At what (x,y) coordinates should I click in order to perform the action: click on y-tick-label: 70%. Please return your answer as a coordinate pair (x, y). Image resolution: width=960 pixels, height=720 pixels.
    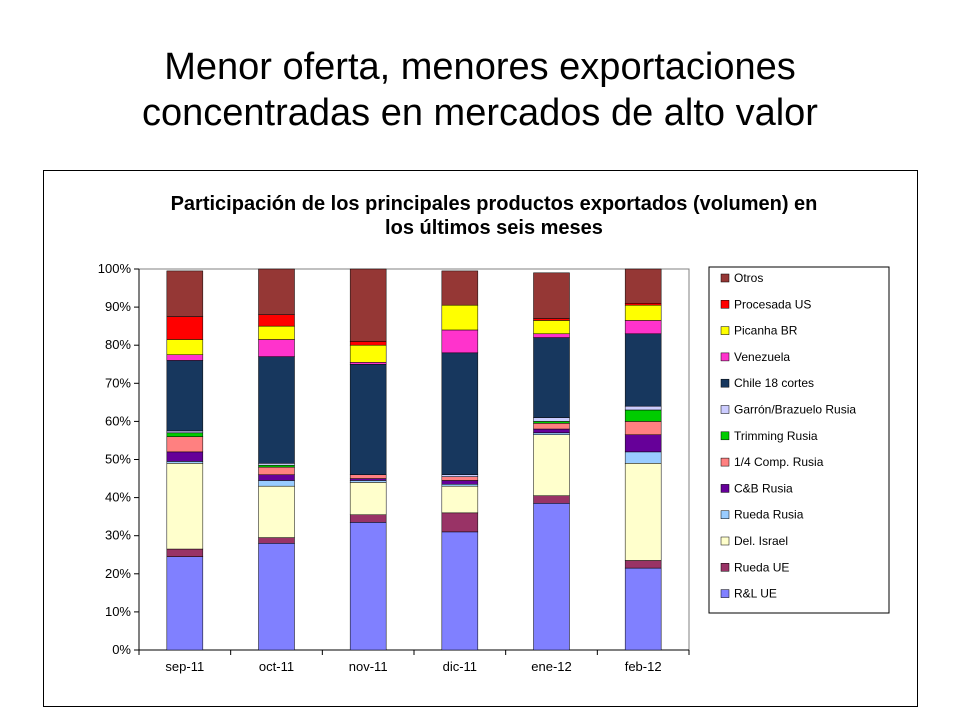
    Looking at the image, I should click on (118, 382).